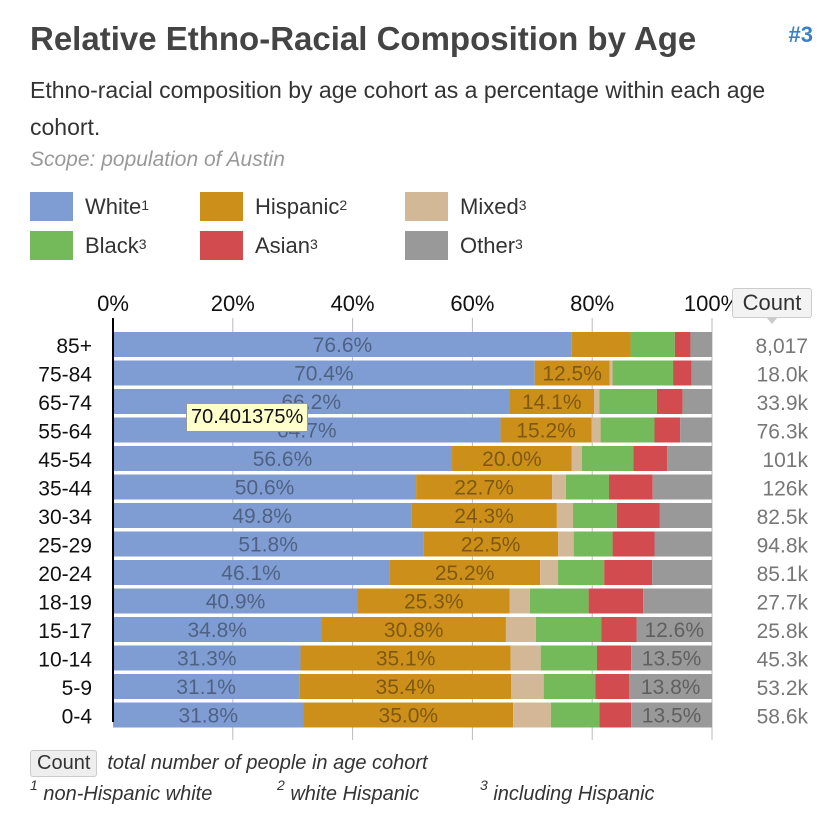 This screenshot has height=834, width=838. I want to click on count-value: 126k, so click(785, 489).